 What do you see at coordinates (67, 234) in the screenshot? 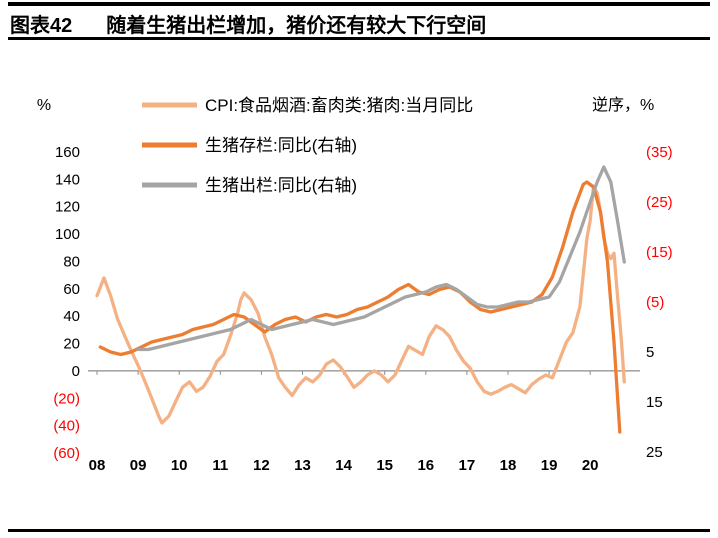
I see `left-axis-tick-label: 100` at bounding box center [67, 234].